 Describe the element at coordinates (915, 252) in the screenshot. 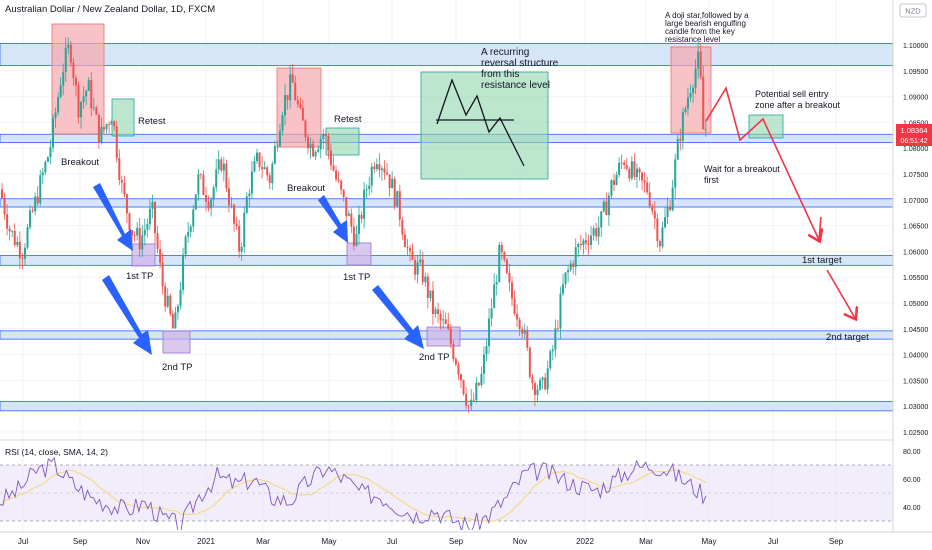

I see `price-tick-8: 1.06000` at that location.